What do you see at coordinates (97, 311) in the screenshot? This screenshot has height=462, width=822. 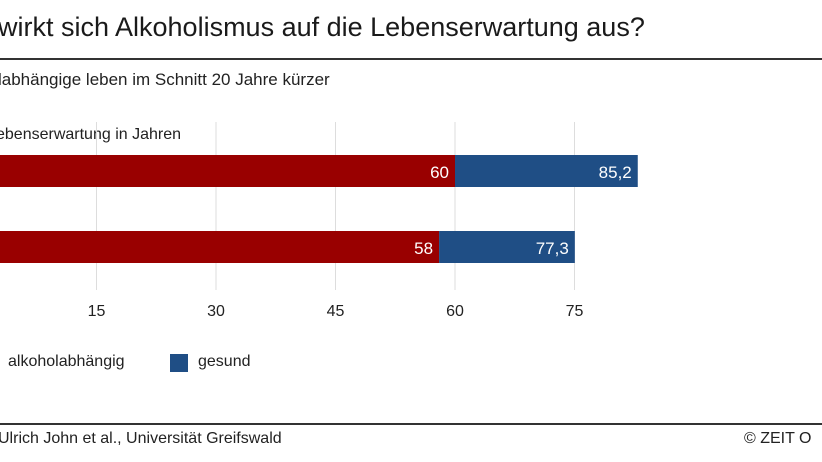 I see `x-tick-label: 15` at bounding box center [97, 311].